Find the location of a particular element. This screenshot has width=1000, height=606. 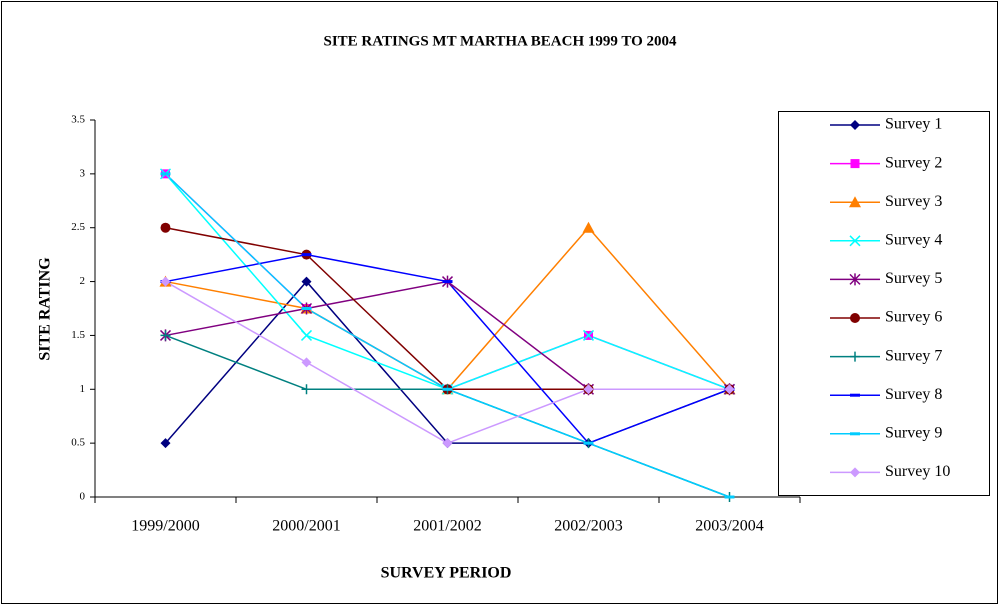

y-tick-label: 0 is located at coordinates (83, 497).